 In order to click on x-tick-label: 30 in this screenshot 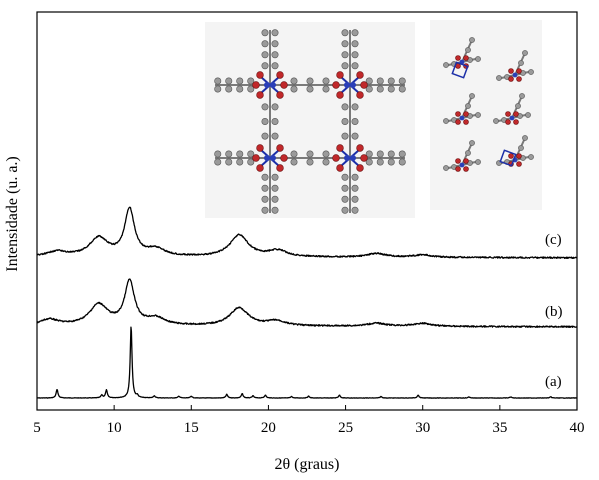, I will do `click(422, 428)`.